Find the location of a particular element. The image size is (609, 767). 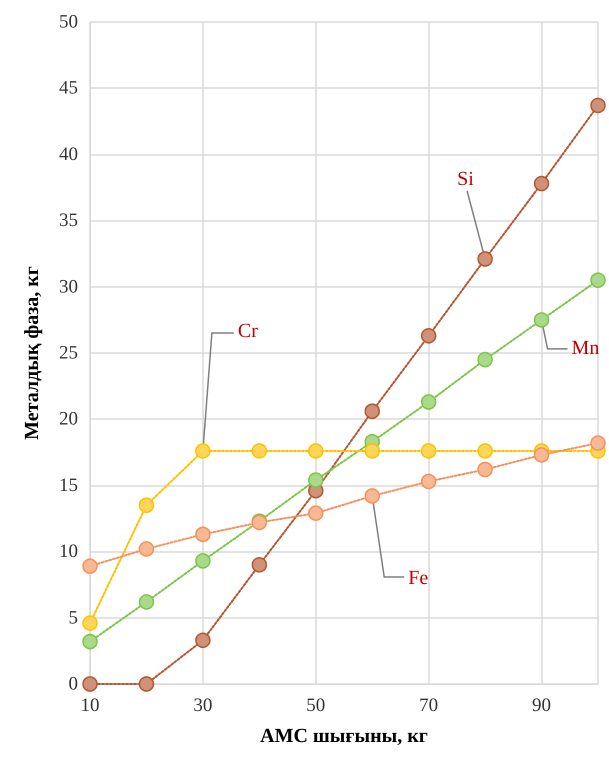

y-tick-label: 0 is located at coordinates (73, 684).